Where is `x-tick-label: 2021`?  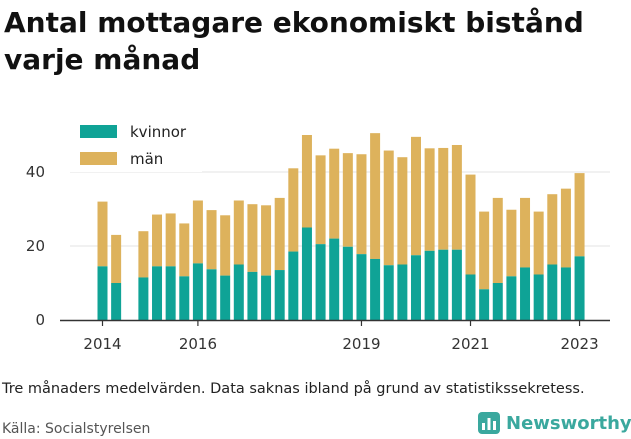 x-tick-label: 2021 is located at coordinates (470, 344).